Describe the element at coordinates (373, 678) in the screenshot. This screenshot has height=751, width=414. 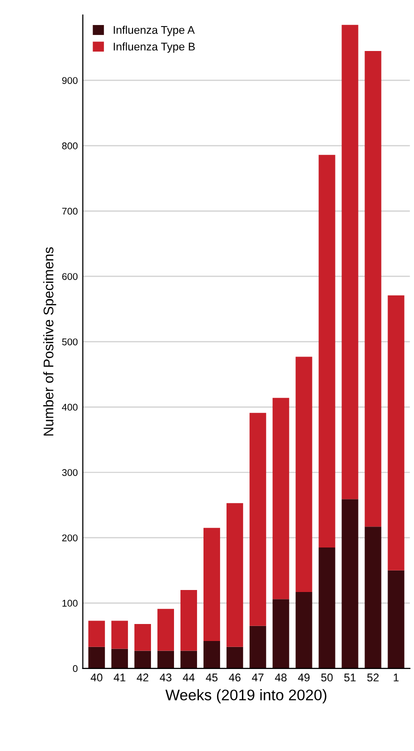
I see `x-tick-label: 52` at that location.